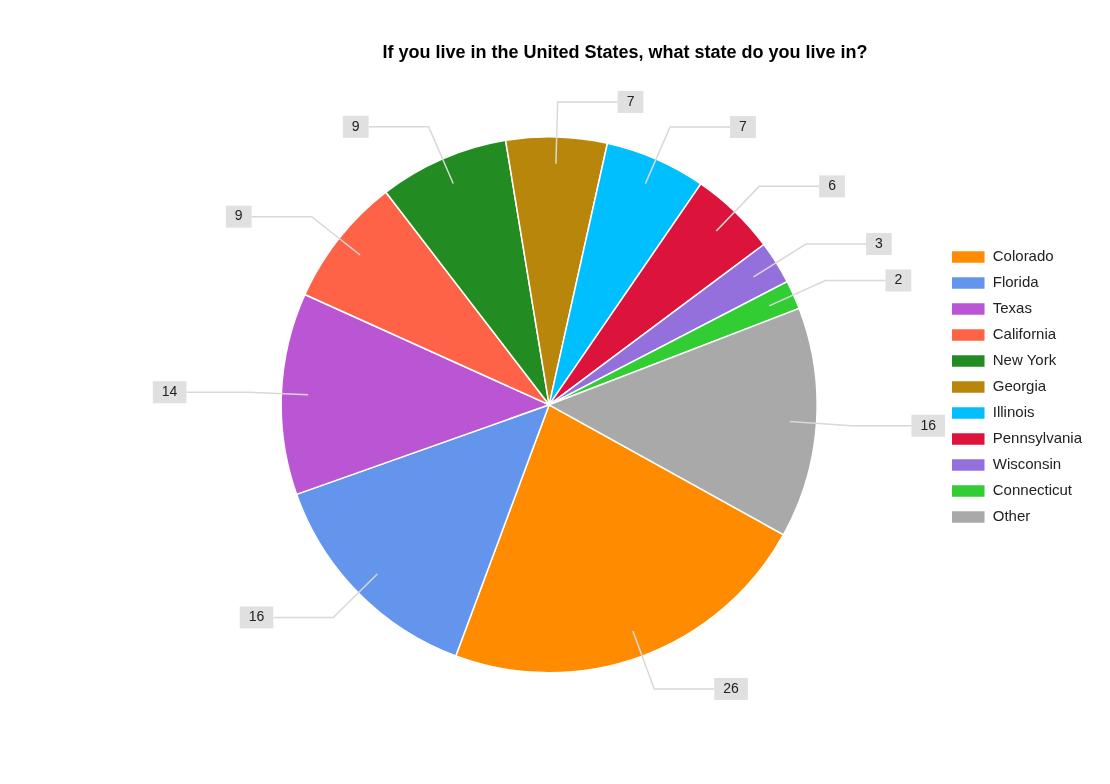  I want to click on legend-label: California, so click(1024, 334).